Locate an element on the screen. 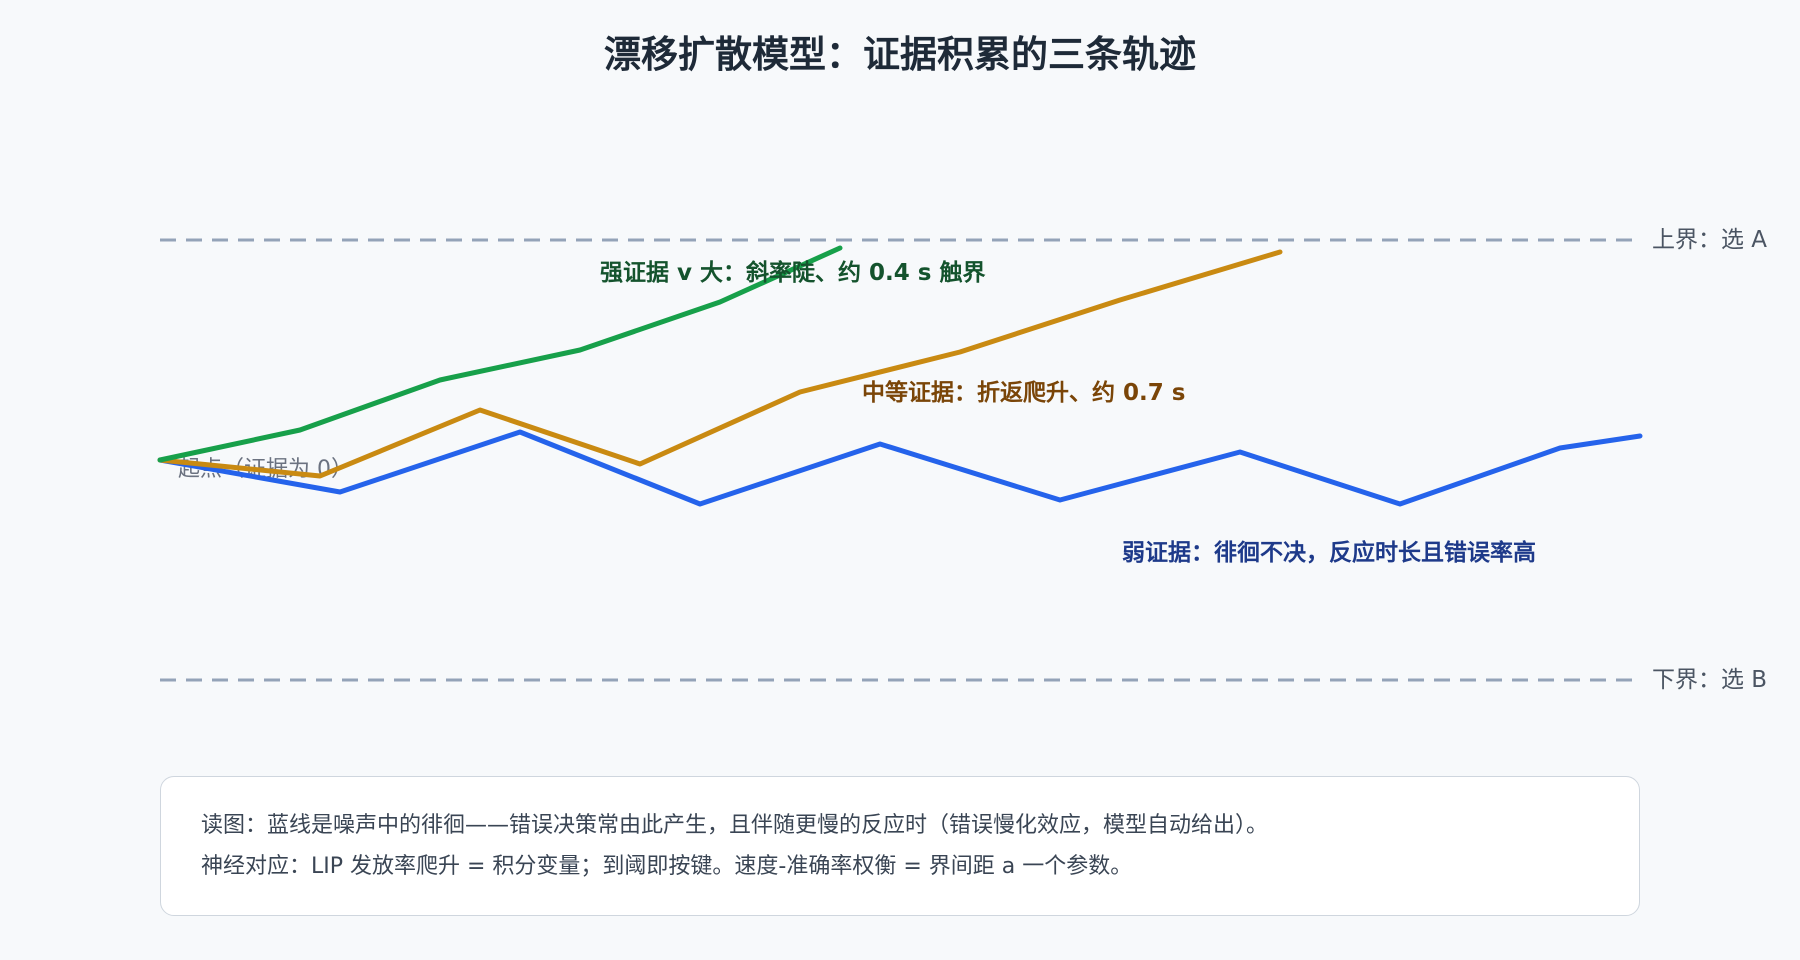 Image resolution: width=1800 pixels, height=960 pixels. upper-bound-label: 上界：选 A is located at coordinates (1709, 240).